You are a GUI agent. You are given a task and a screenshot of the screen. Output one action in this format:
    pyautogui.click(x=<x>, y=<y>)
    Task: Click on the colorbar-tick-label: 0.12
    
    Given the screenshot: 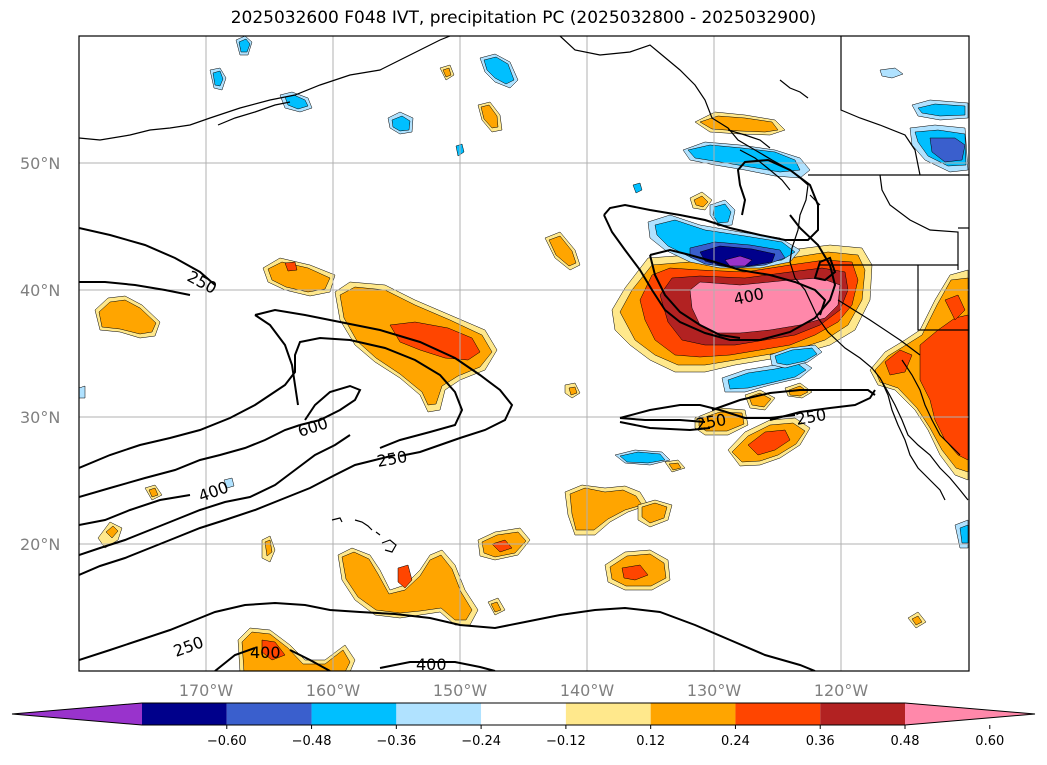 What is the action you would take?
    pyautogui.click(x=650, y=741)
    